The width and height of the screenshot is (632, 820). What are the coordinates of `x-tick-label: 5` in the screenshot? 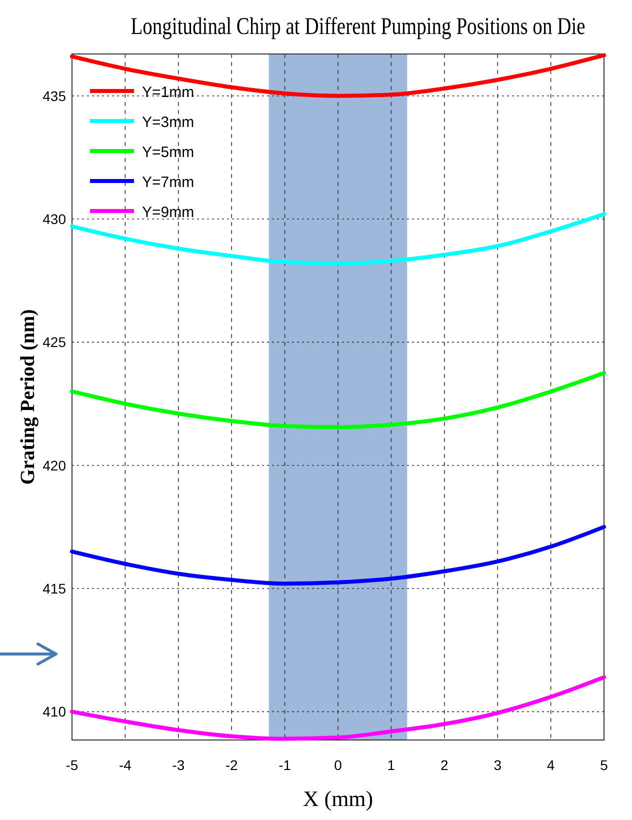 It's located at (604, 765).